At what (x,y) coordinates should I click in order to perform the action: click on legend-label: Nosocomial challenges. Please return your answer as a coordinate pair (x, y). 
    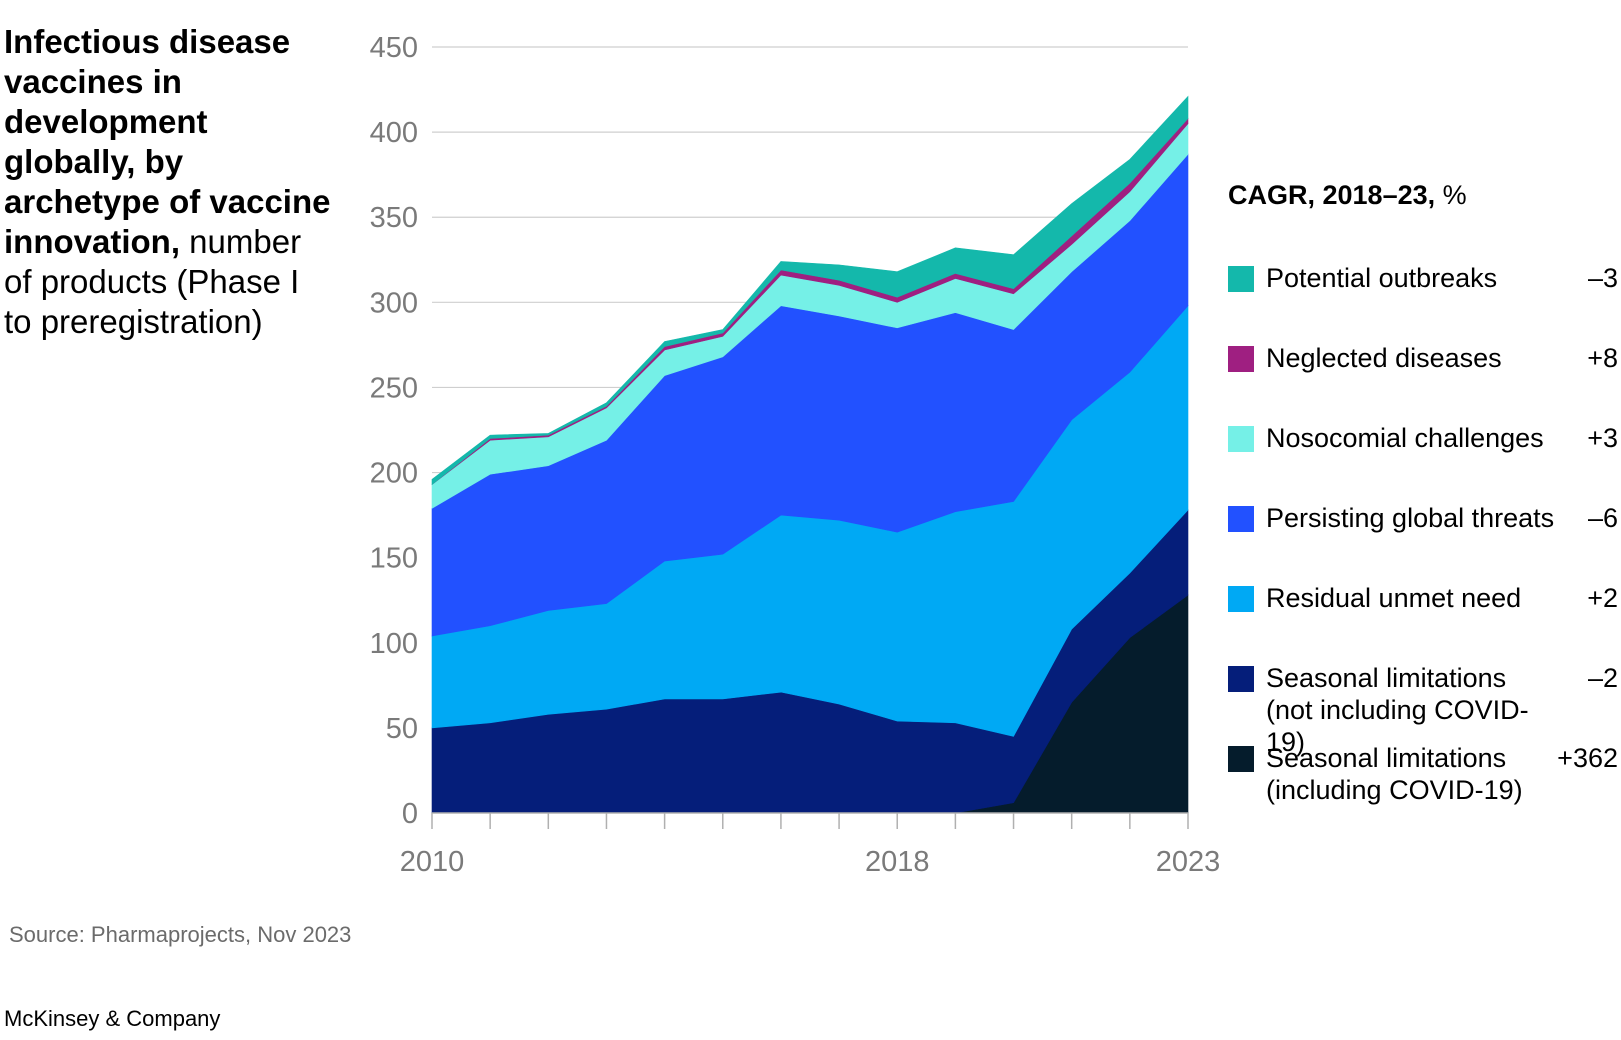
    Looking at the image, I should click on (1405, 438).